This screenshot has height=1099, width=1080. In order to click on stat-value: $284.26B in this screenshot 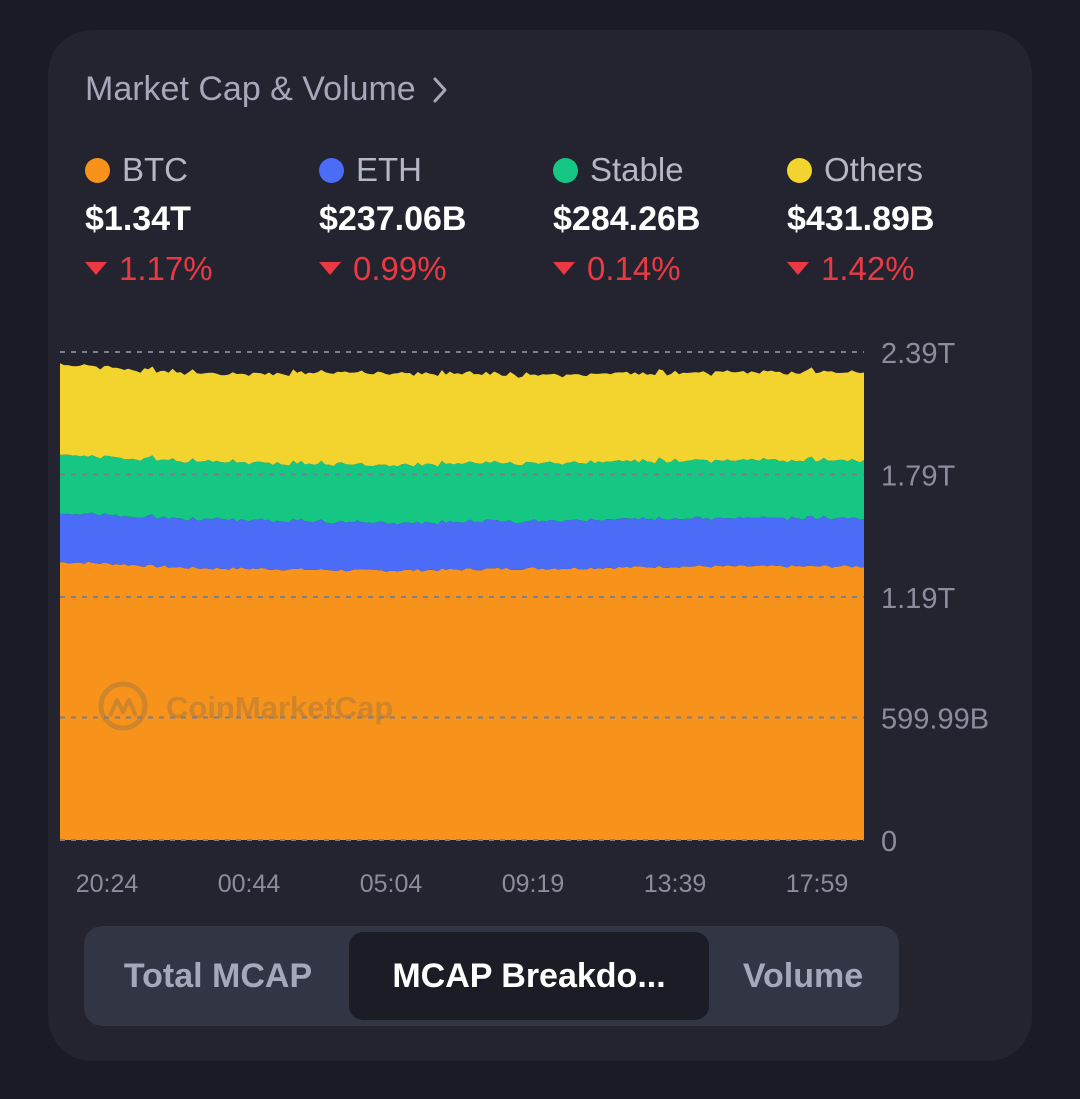, I will do `click(627, 219)`.